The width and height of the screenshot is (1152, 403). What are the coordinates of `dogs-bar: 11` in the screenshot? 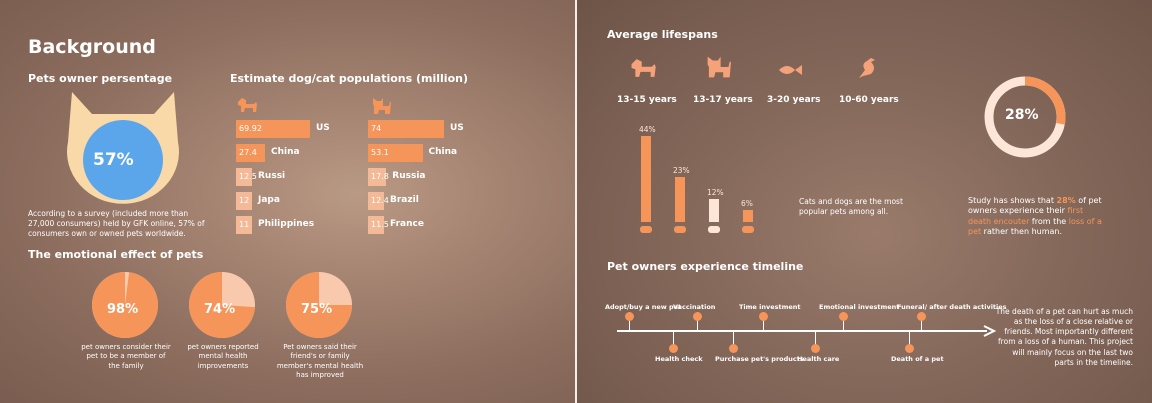 It's located at (244, 225).